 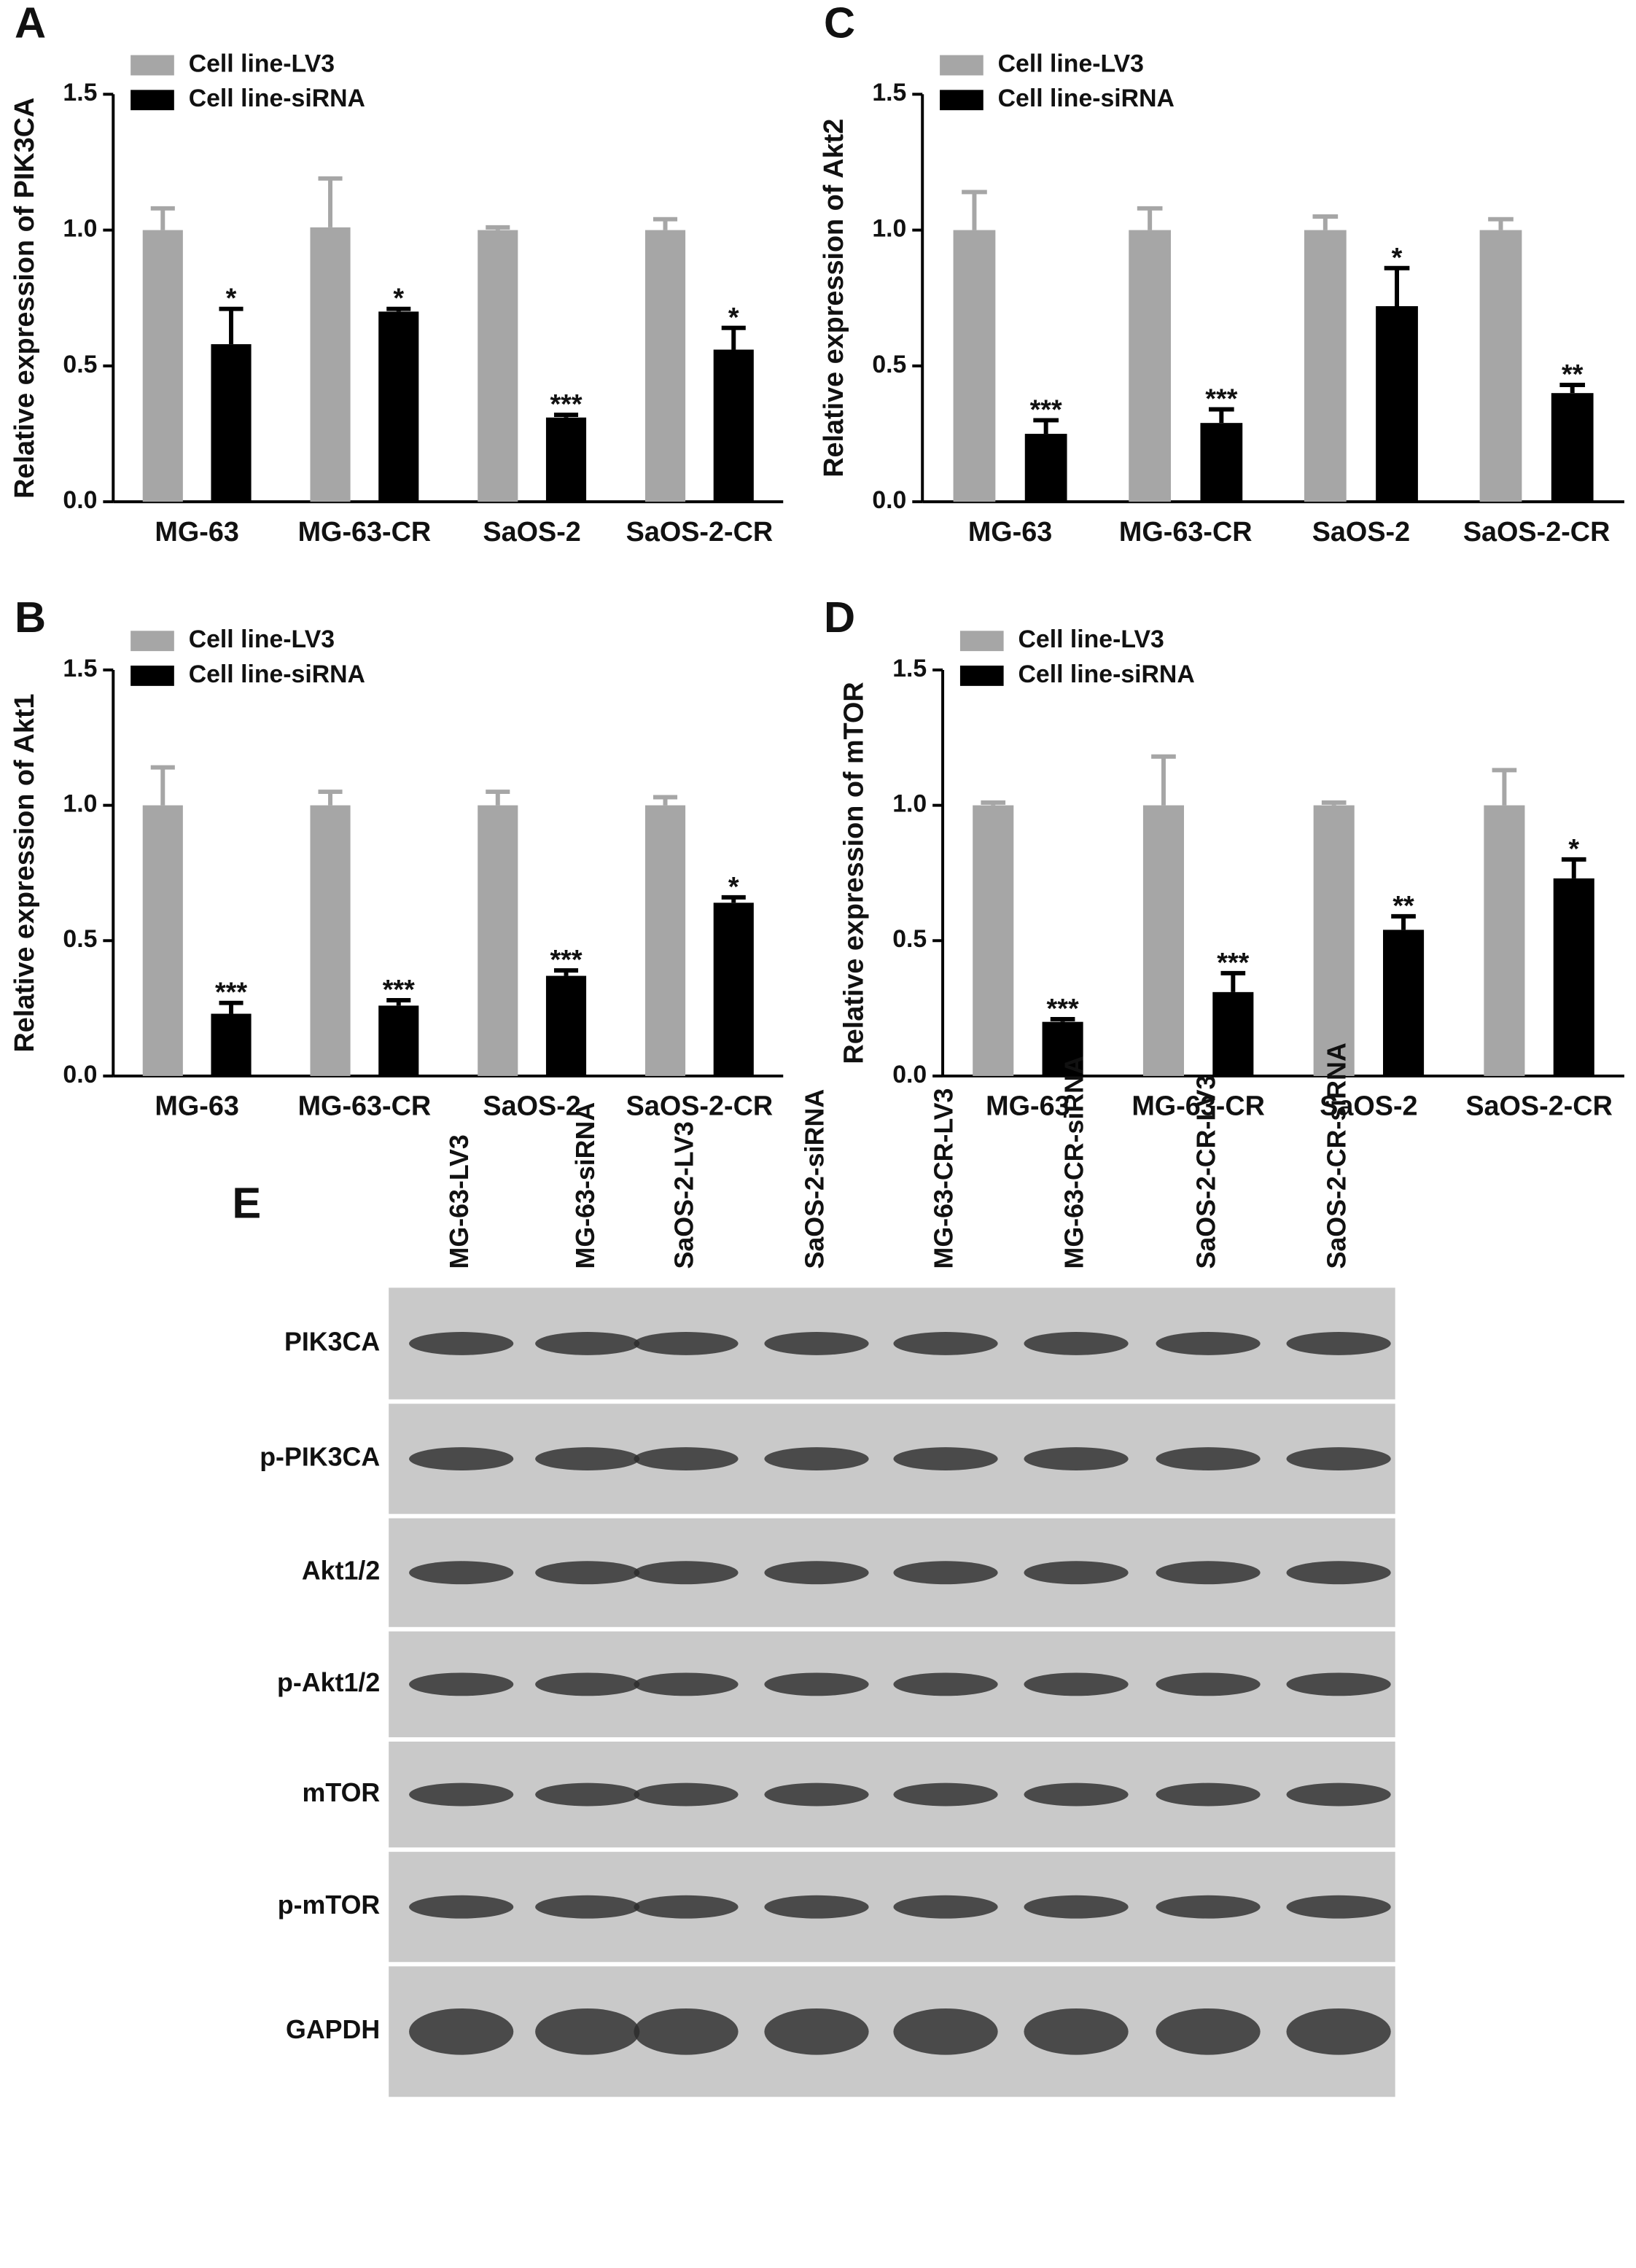 What do you see at coordinates (328, 1682) in the screenshot?
I see `row-label: p-Akt1/2` at bounding box center [328, 1682].